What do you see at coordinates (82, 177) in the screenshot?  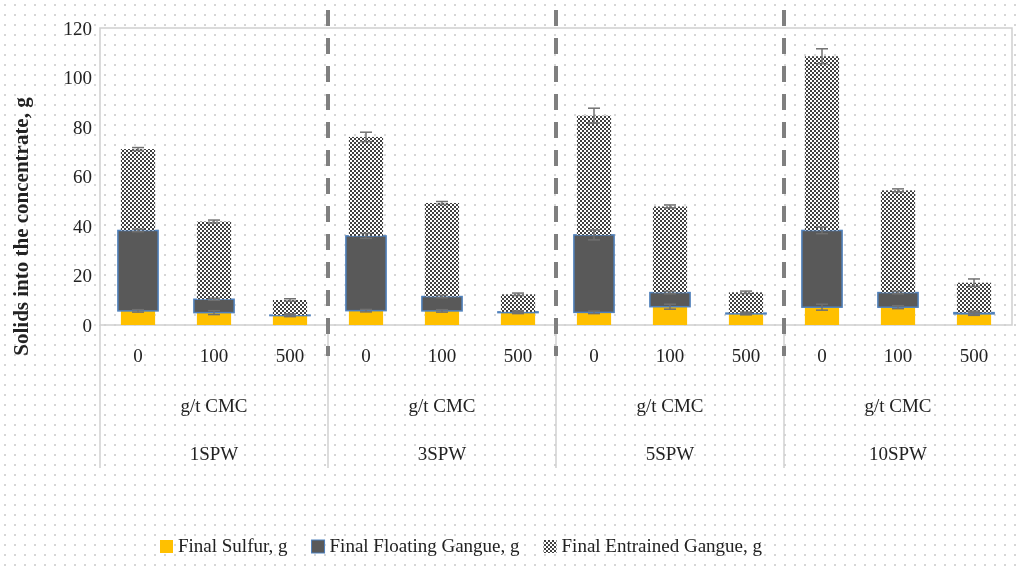 I see `y-tick-label: 60` at bounding box center [82, 177].